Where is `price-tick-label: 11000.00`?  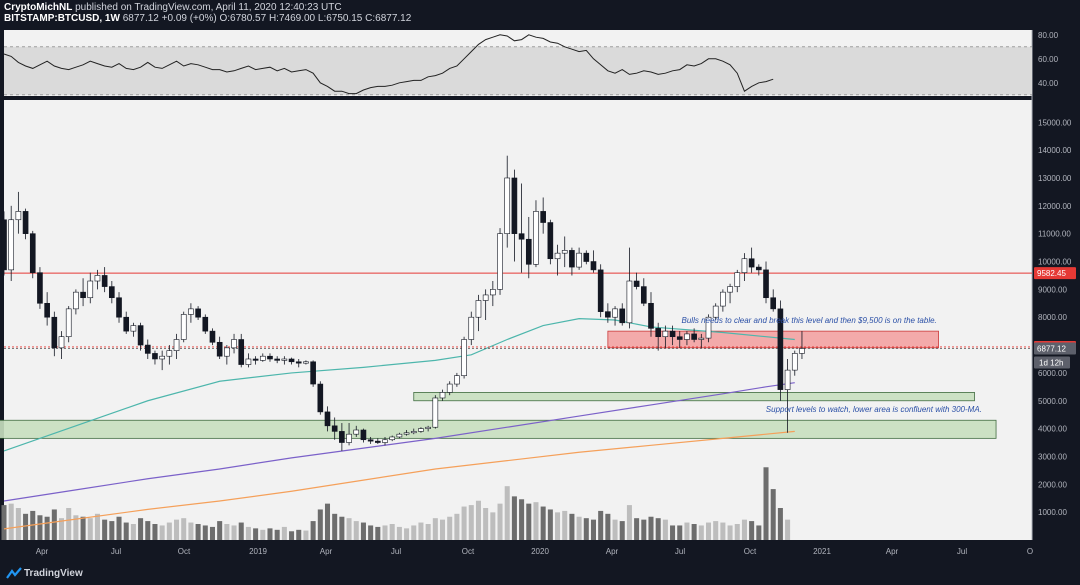
price-tick-label: 11000.00 is located at coordinates (1054, 234).